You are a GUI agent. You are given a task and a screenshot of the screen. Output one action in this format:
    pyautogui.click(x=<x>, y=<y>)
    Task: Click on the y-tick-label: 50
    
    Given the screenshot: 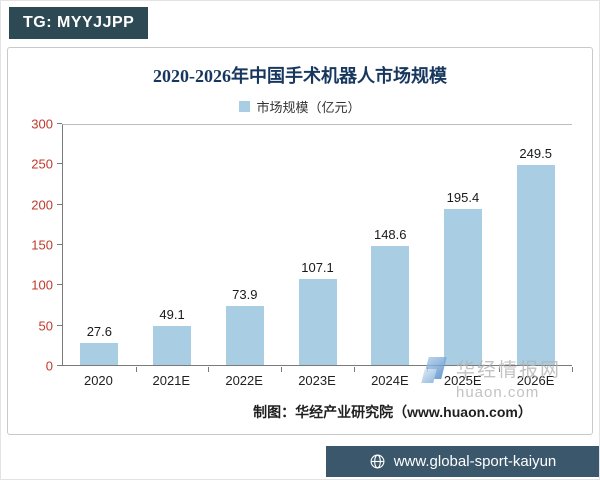 What is the action you would take?
    pyautogui.click(x=45, y=326)
    